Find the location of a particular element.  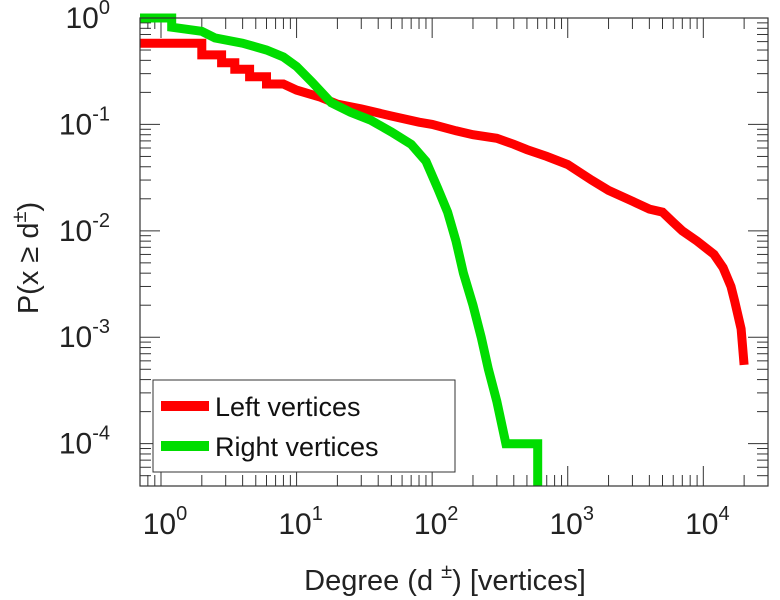

legend-box is located at coordinates (304, 426).